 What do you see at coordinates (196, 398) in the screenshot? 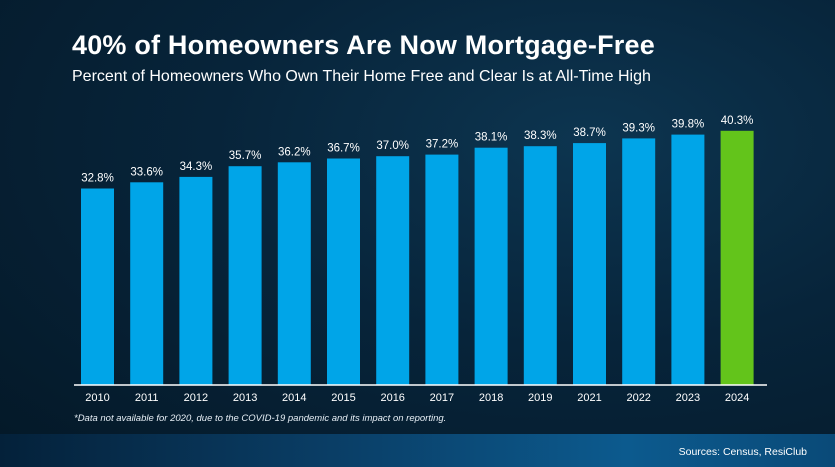
I see `x-tick-label-2012: 2012` at bounding box center [196, 398].